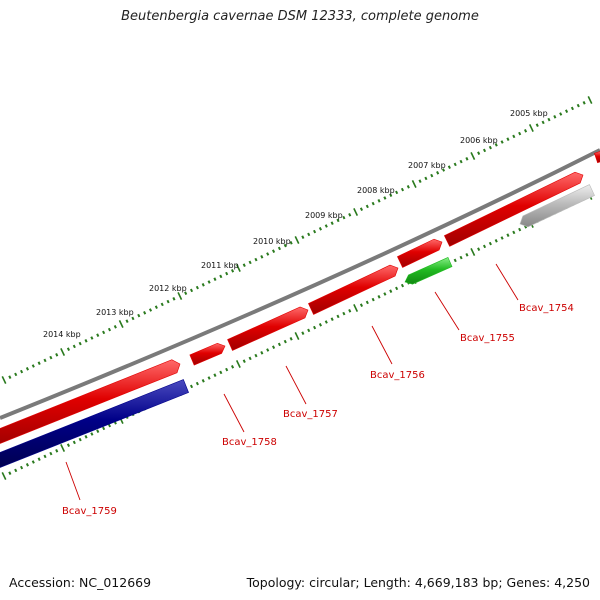 This screenshot has width=600, height=600. What do you see at coordinates (487, 338) in the screenshot?
I see `gene-label: Bcav_1755` at bounding box center [487, 338].